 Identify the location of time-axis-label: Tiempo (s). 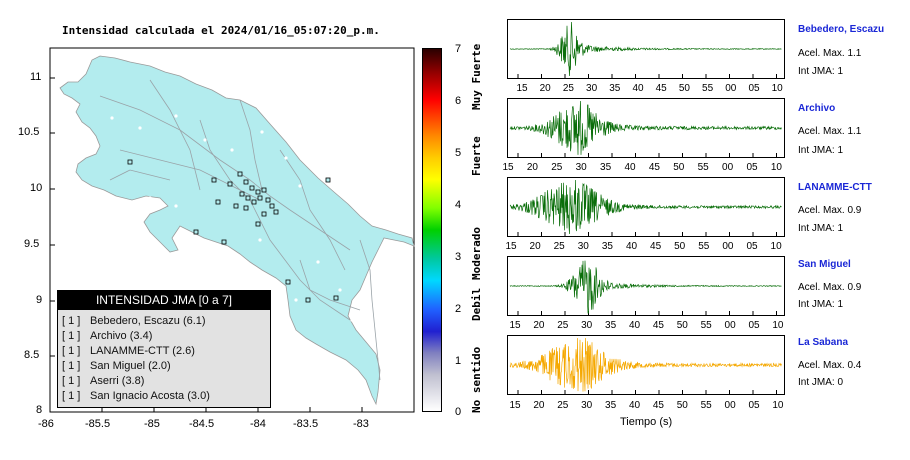
(646, 422).